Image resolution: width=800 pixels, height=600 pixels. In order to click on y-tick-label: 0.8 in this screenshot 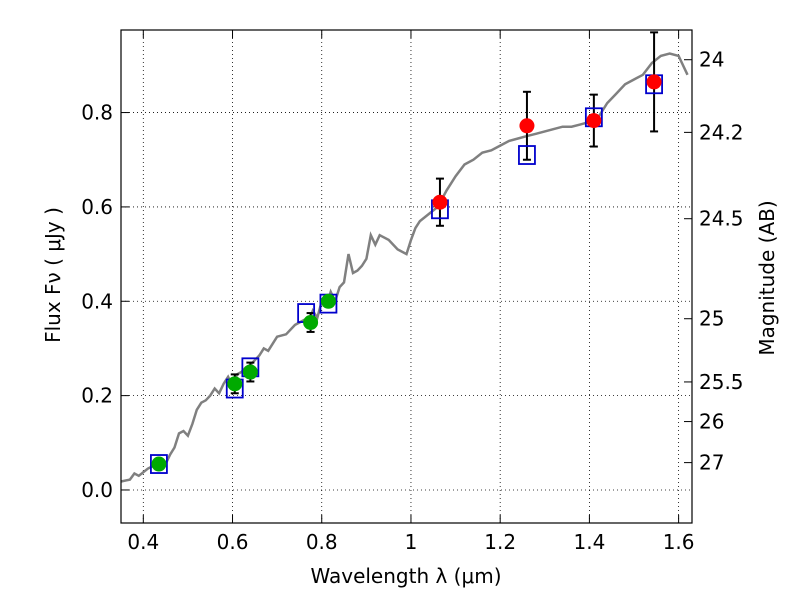, I will do `click(97, 113)`.